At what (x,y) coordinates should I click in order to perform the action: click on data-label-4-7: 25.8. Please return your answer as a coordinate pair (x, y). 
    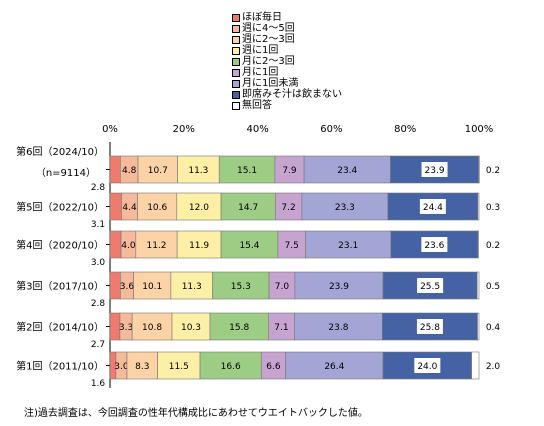
    Looking at the image, I should click on (430, 328).